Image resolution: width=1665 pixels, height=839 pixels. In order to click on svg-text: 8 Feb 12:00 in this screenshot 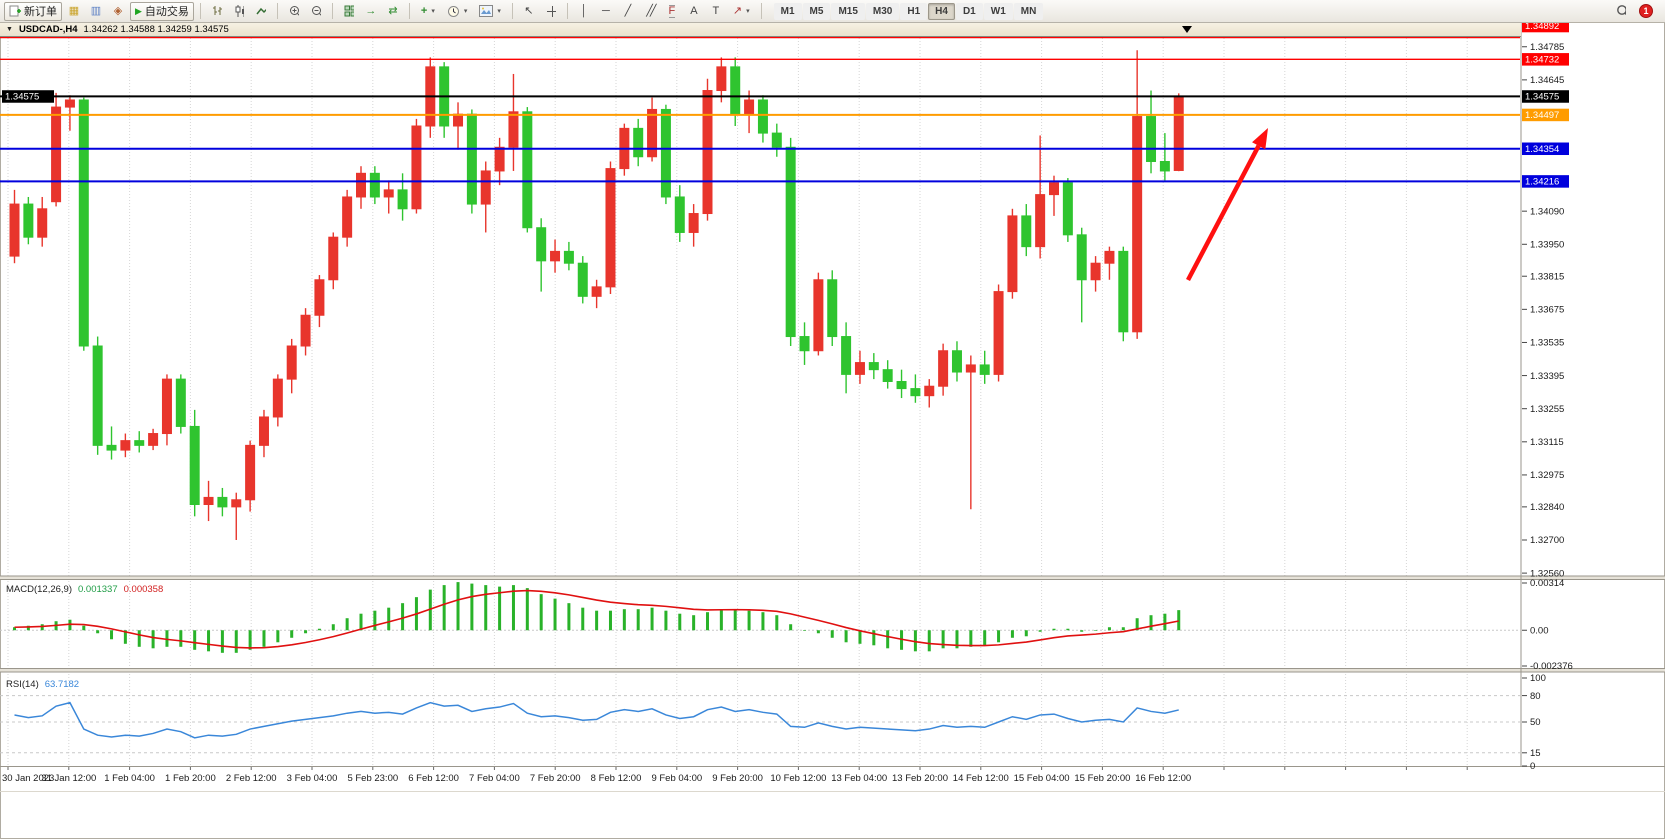, I will do `click(616, 778)`.